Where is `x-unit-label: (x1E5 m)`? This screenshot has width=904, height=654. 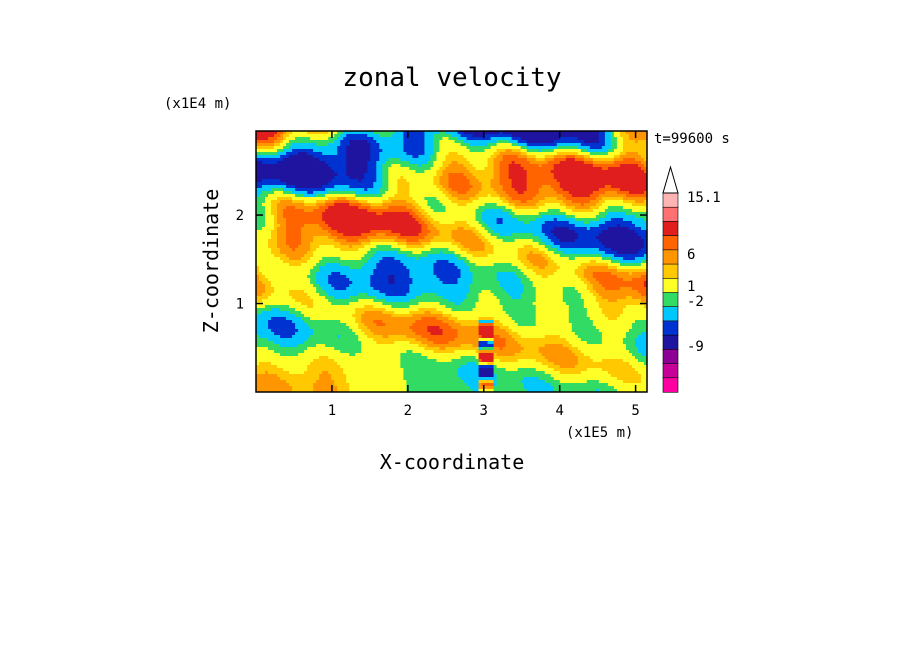 x-unit-label: (x1E5 m) is located at coordinates (599, 433).